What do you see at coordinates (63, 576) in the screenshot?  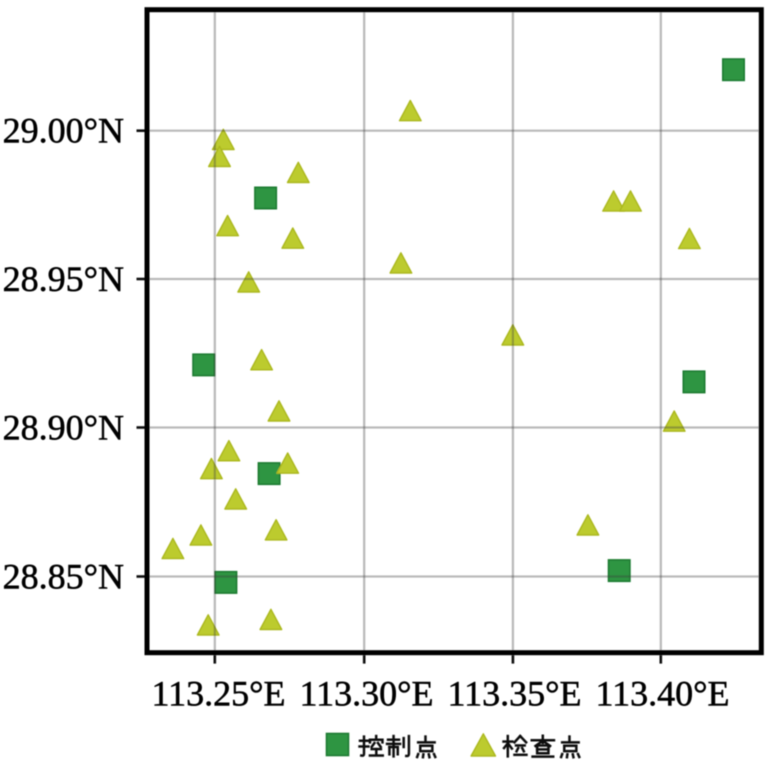 I see `svg-text: 28.85°N` at bounding box center [63, 576].